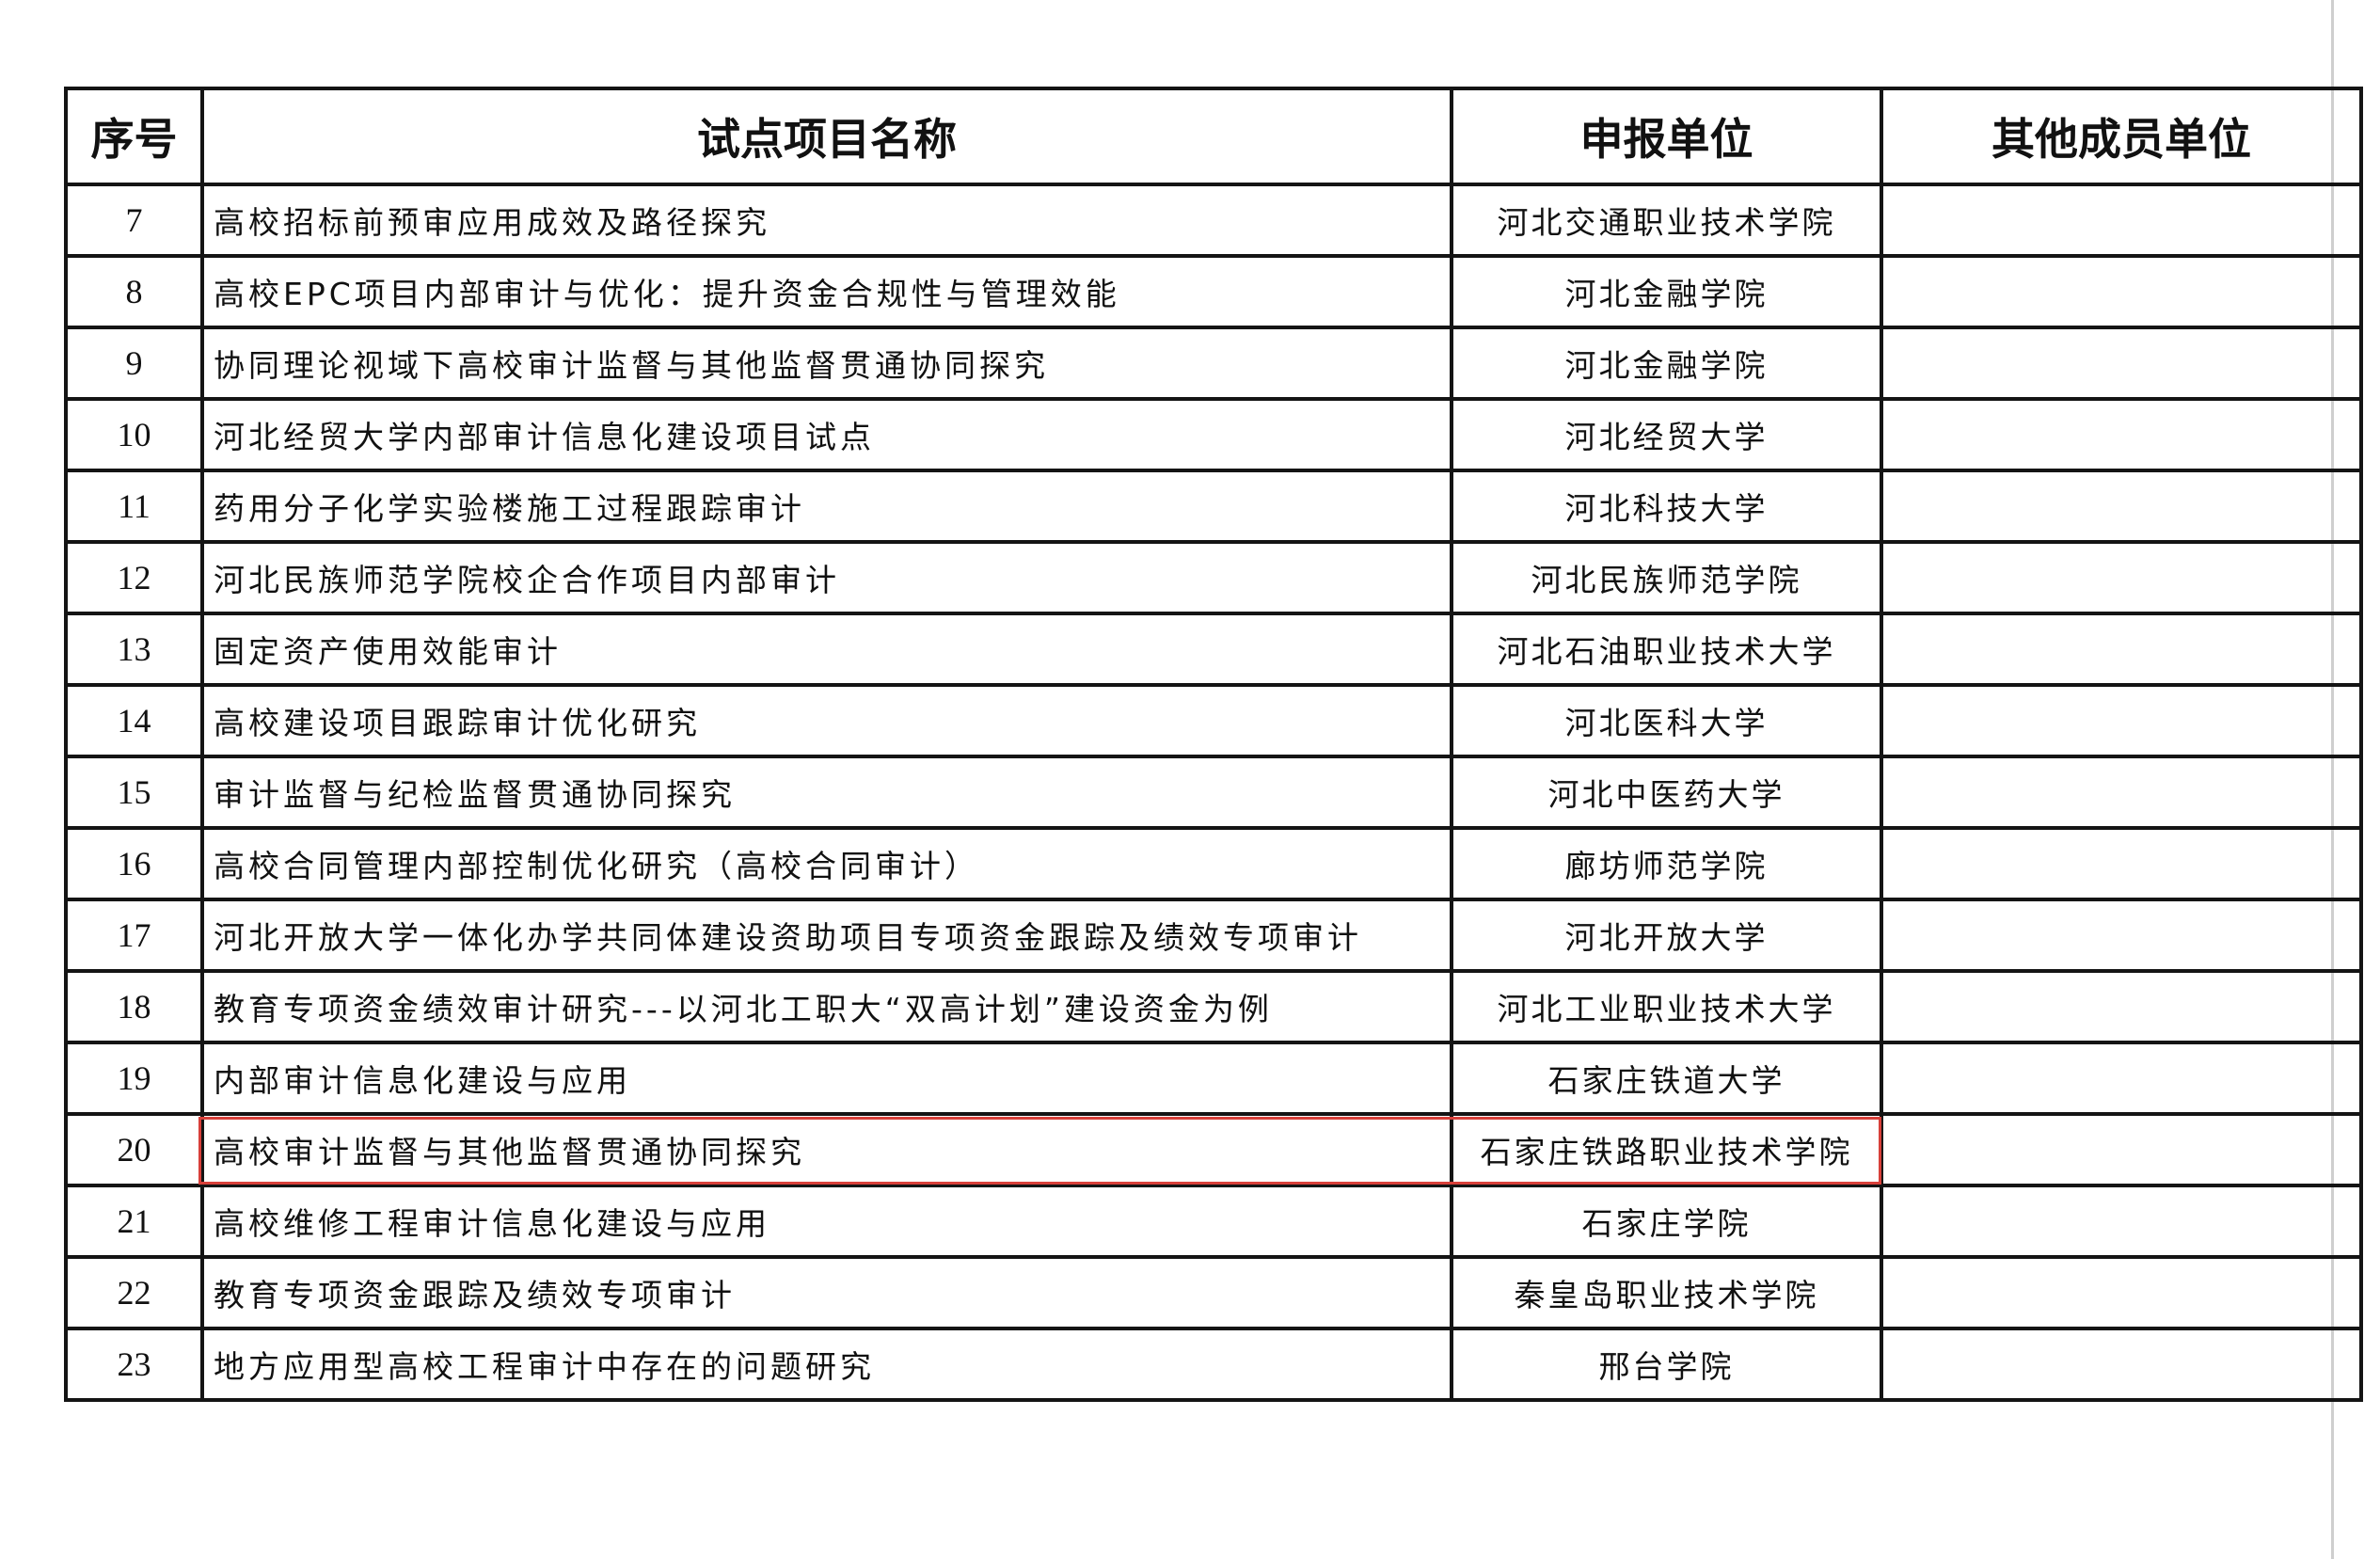  What do you see at coordinates (826, 1364) in the screenshot?
I see `row-project: 地方应用型高校工程审计中存在的问题研究` at bounding box center [826, 1364].